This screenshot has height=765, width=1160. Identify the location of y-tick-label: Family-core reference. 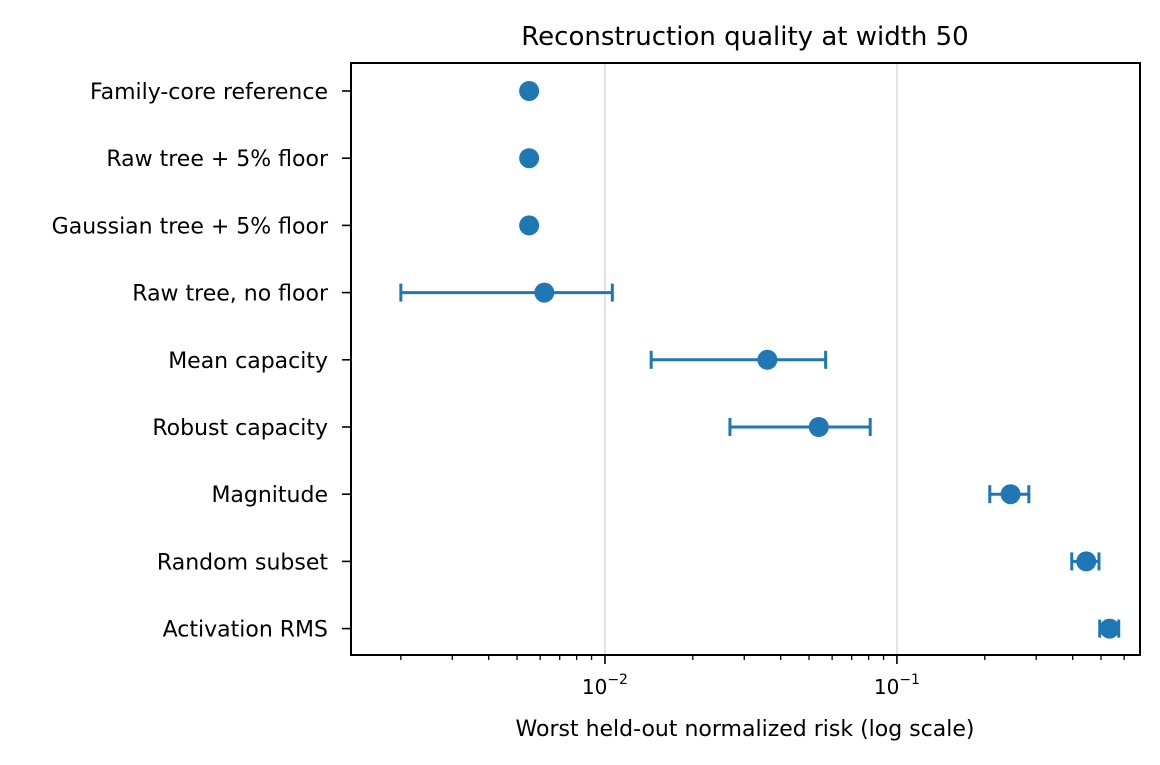
(209, 92).